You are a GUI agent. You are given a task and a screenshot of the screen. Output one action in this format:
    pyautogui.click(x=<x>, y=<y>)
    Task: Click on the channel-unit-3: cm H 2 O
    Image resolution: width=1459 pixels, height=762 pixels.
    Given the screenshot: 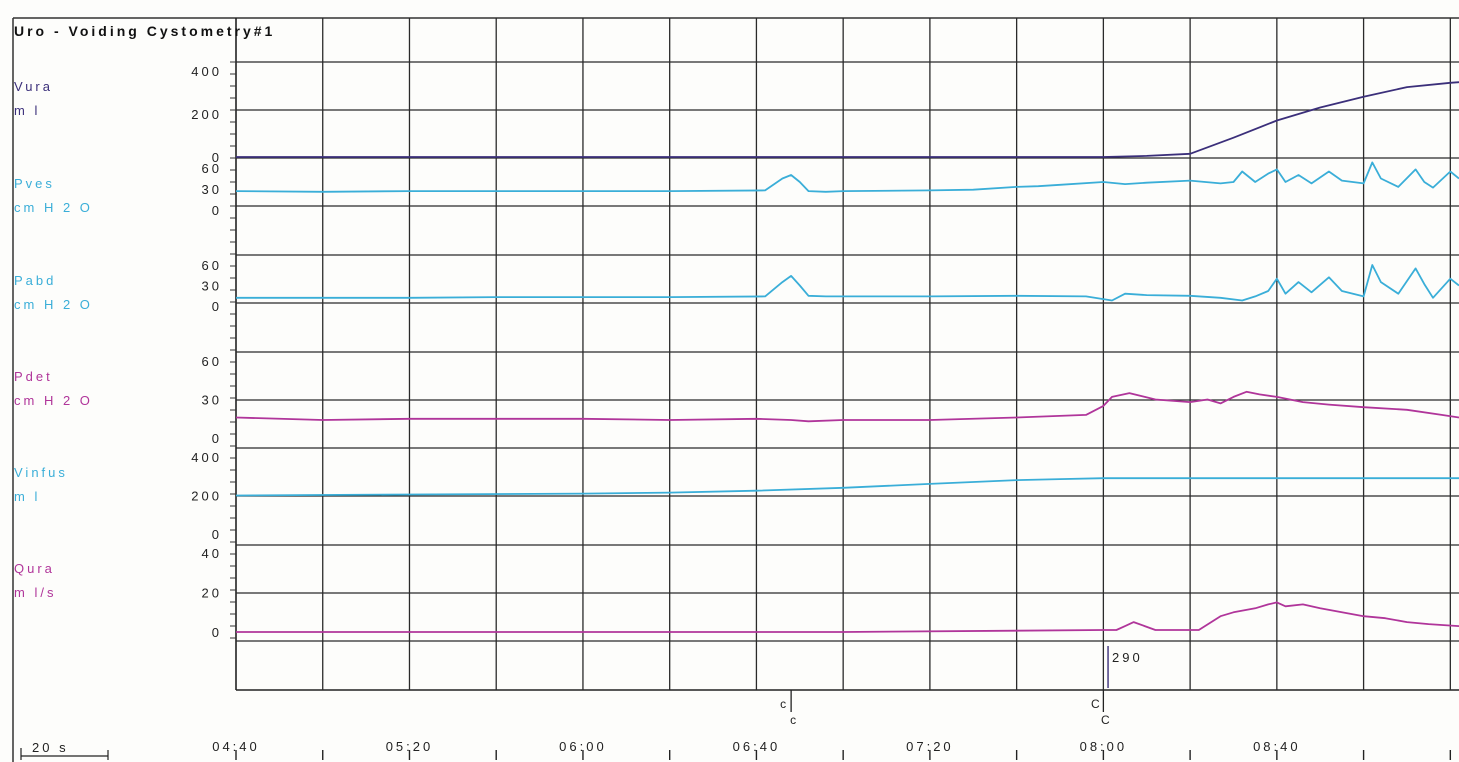 What is the action you would take?
    pyautogui.click(x=53, y=400)
    